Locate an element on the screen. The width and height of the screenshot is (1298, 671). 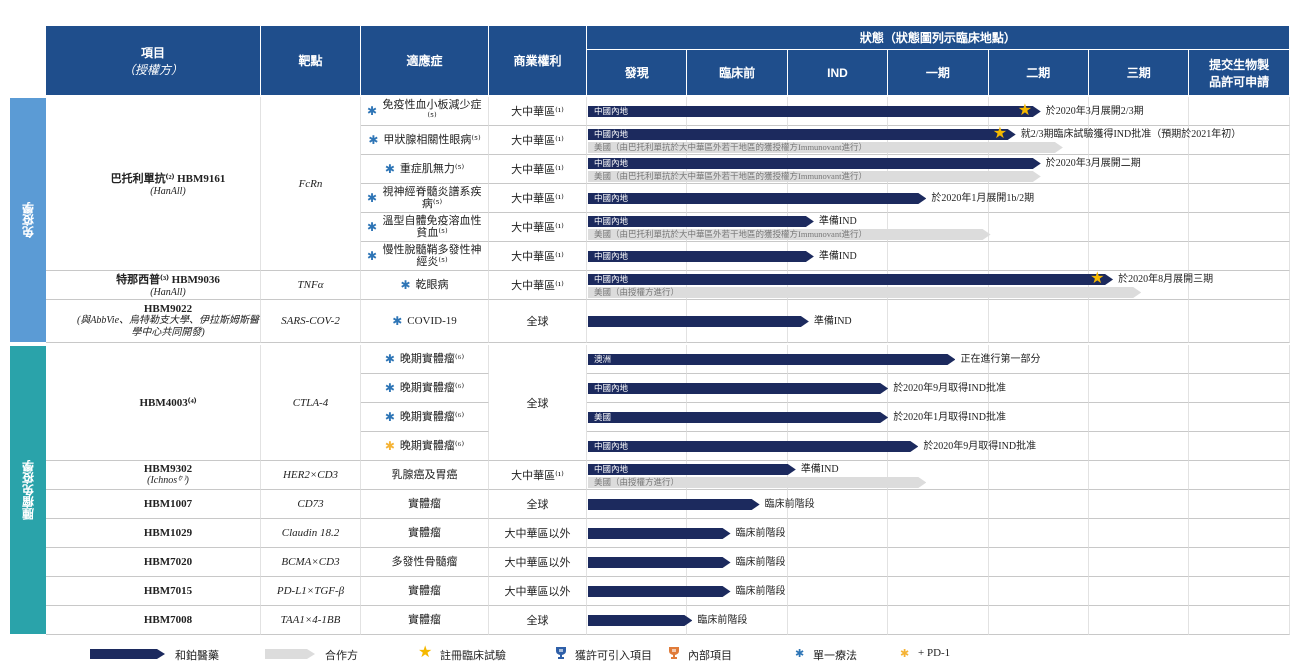
indication: 溫型自體免疫溶血性貧血⁽⁵⁾ is located at coordinates (432, 227).